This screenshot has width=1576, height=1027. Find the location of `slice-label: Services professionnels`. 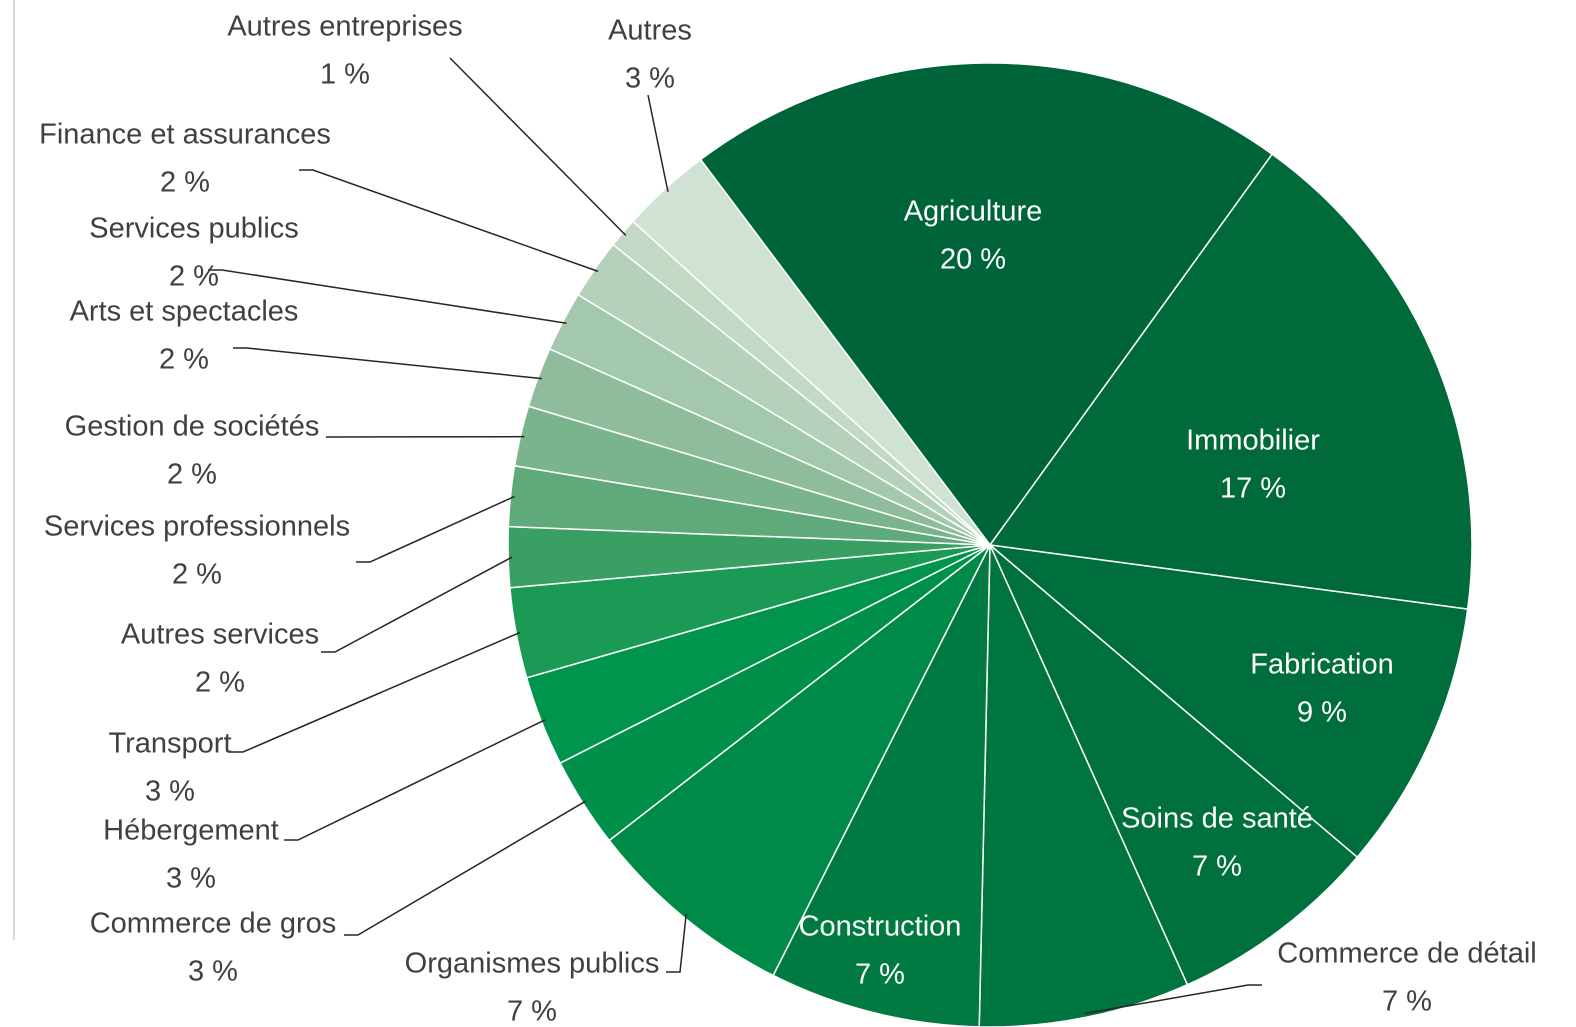

slice-label: Services professionnels is located at coordinates (197, 527).